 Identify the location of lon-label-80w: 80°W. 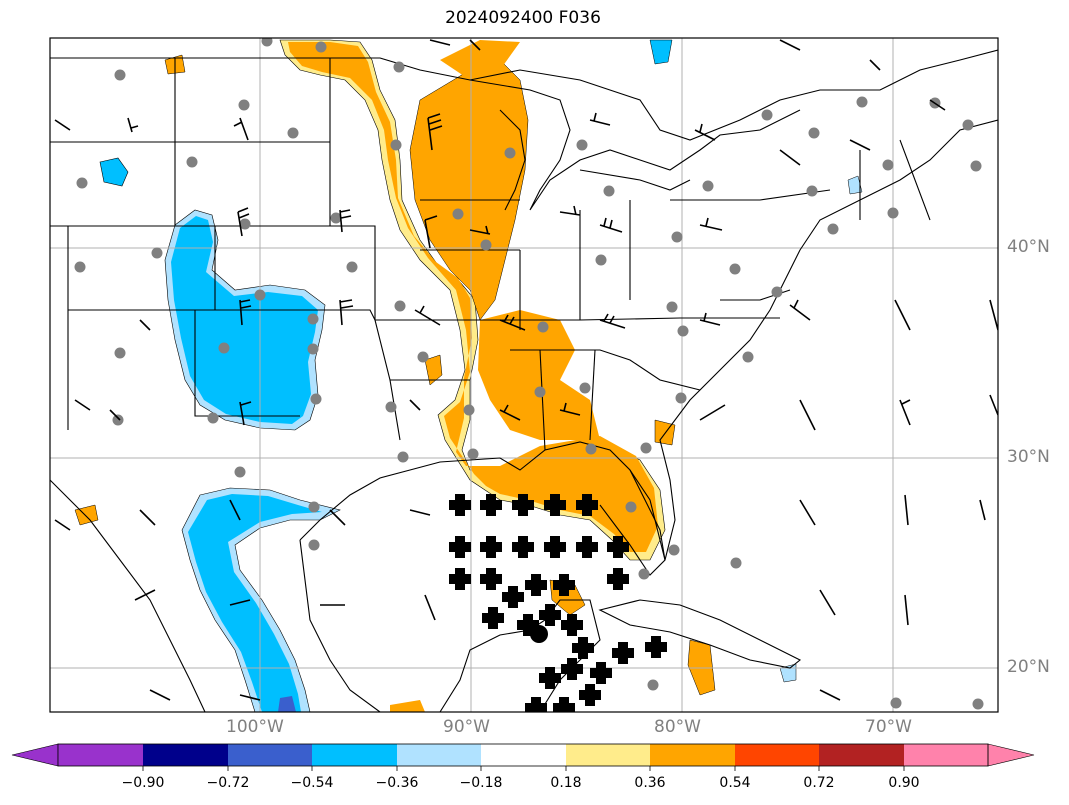
(677, 727).